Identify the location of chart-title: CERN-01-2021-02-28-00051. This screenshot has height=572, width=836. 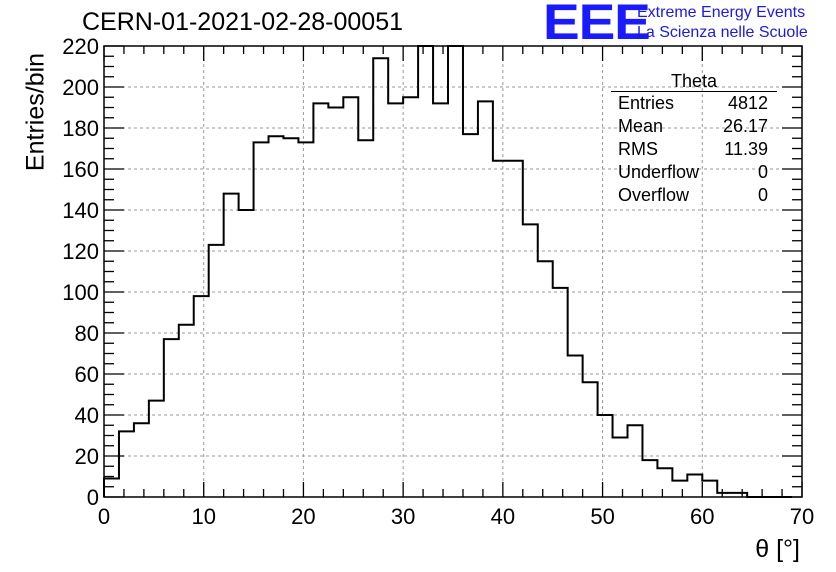
(243, 22).